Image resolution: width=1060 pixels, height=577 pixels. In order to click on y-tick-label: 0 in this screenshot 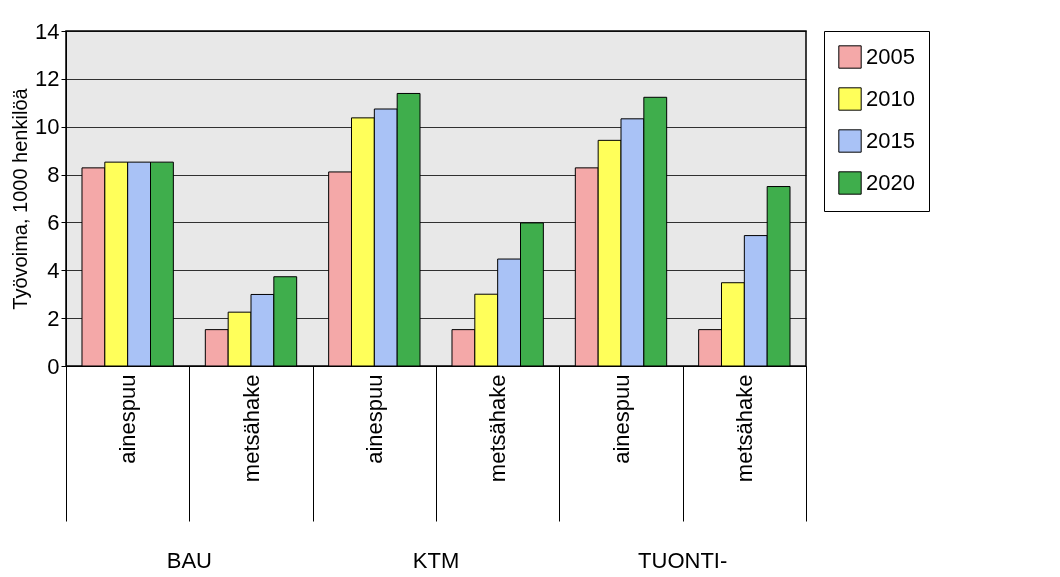, I will do `click(53, 366)`.